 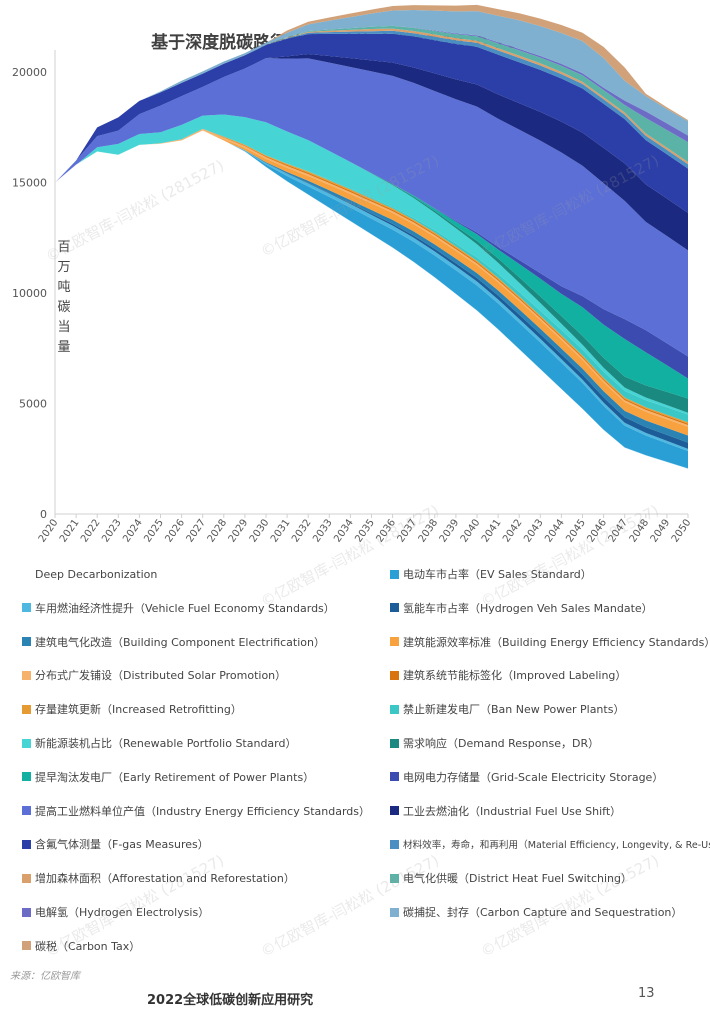 What do you see at coordinates (429, 530) in the screenshot?
I see `x-tick-label: 2038` at bounding box center [429, 530].